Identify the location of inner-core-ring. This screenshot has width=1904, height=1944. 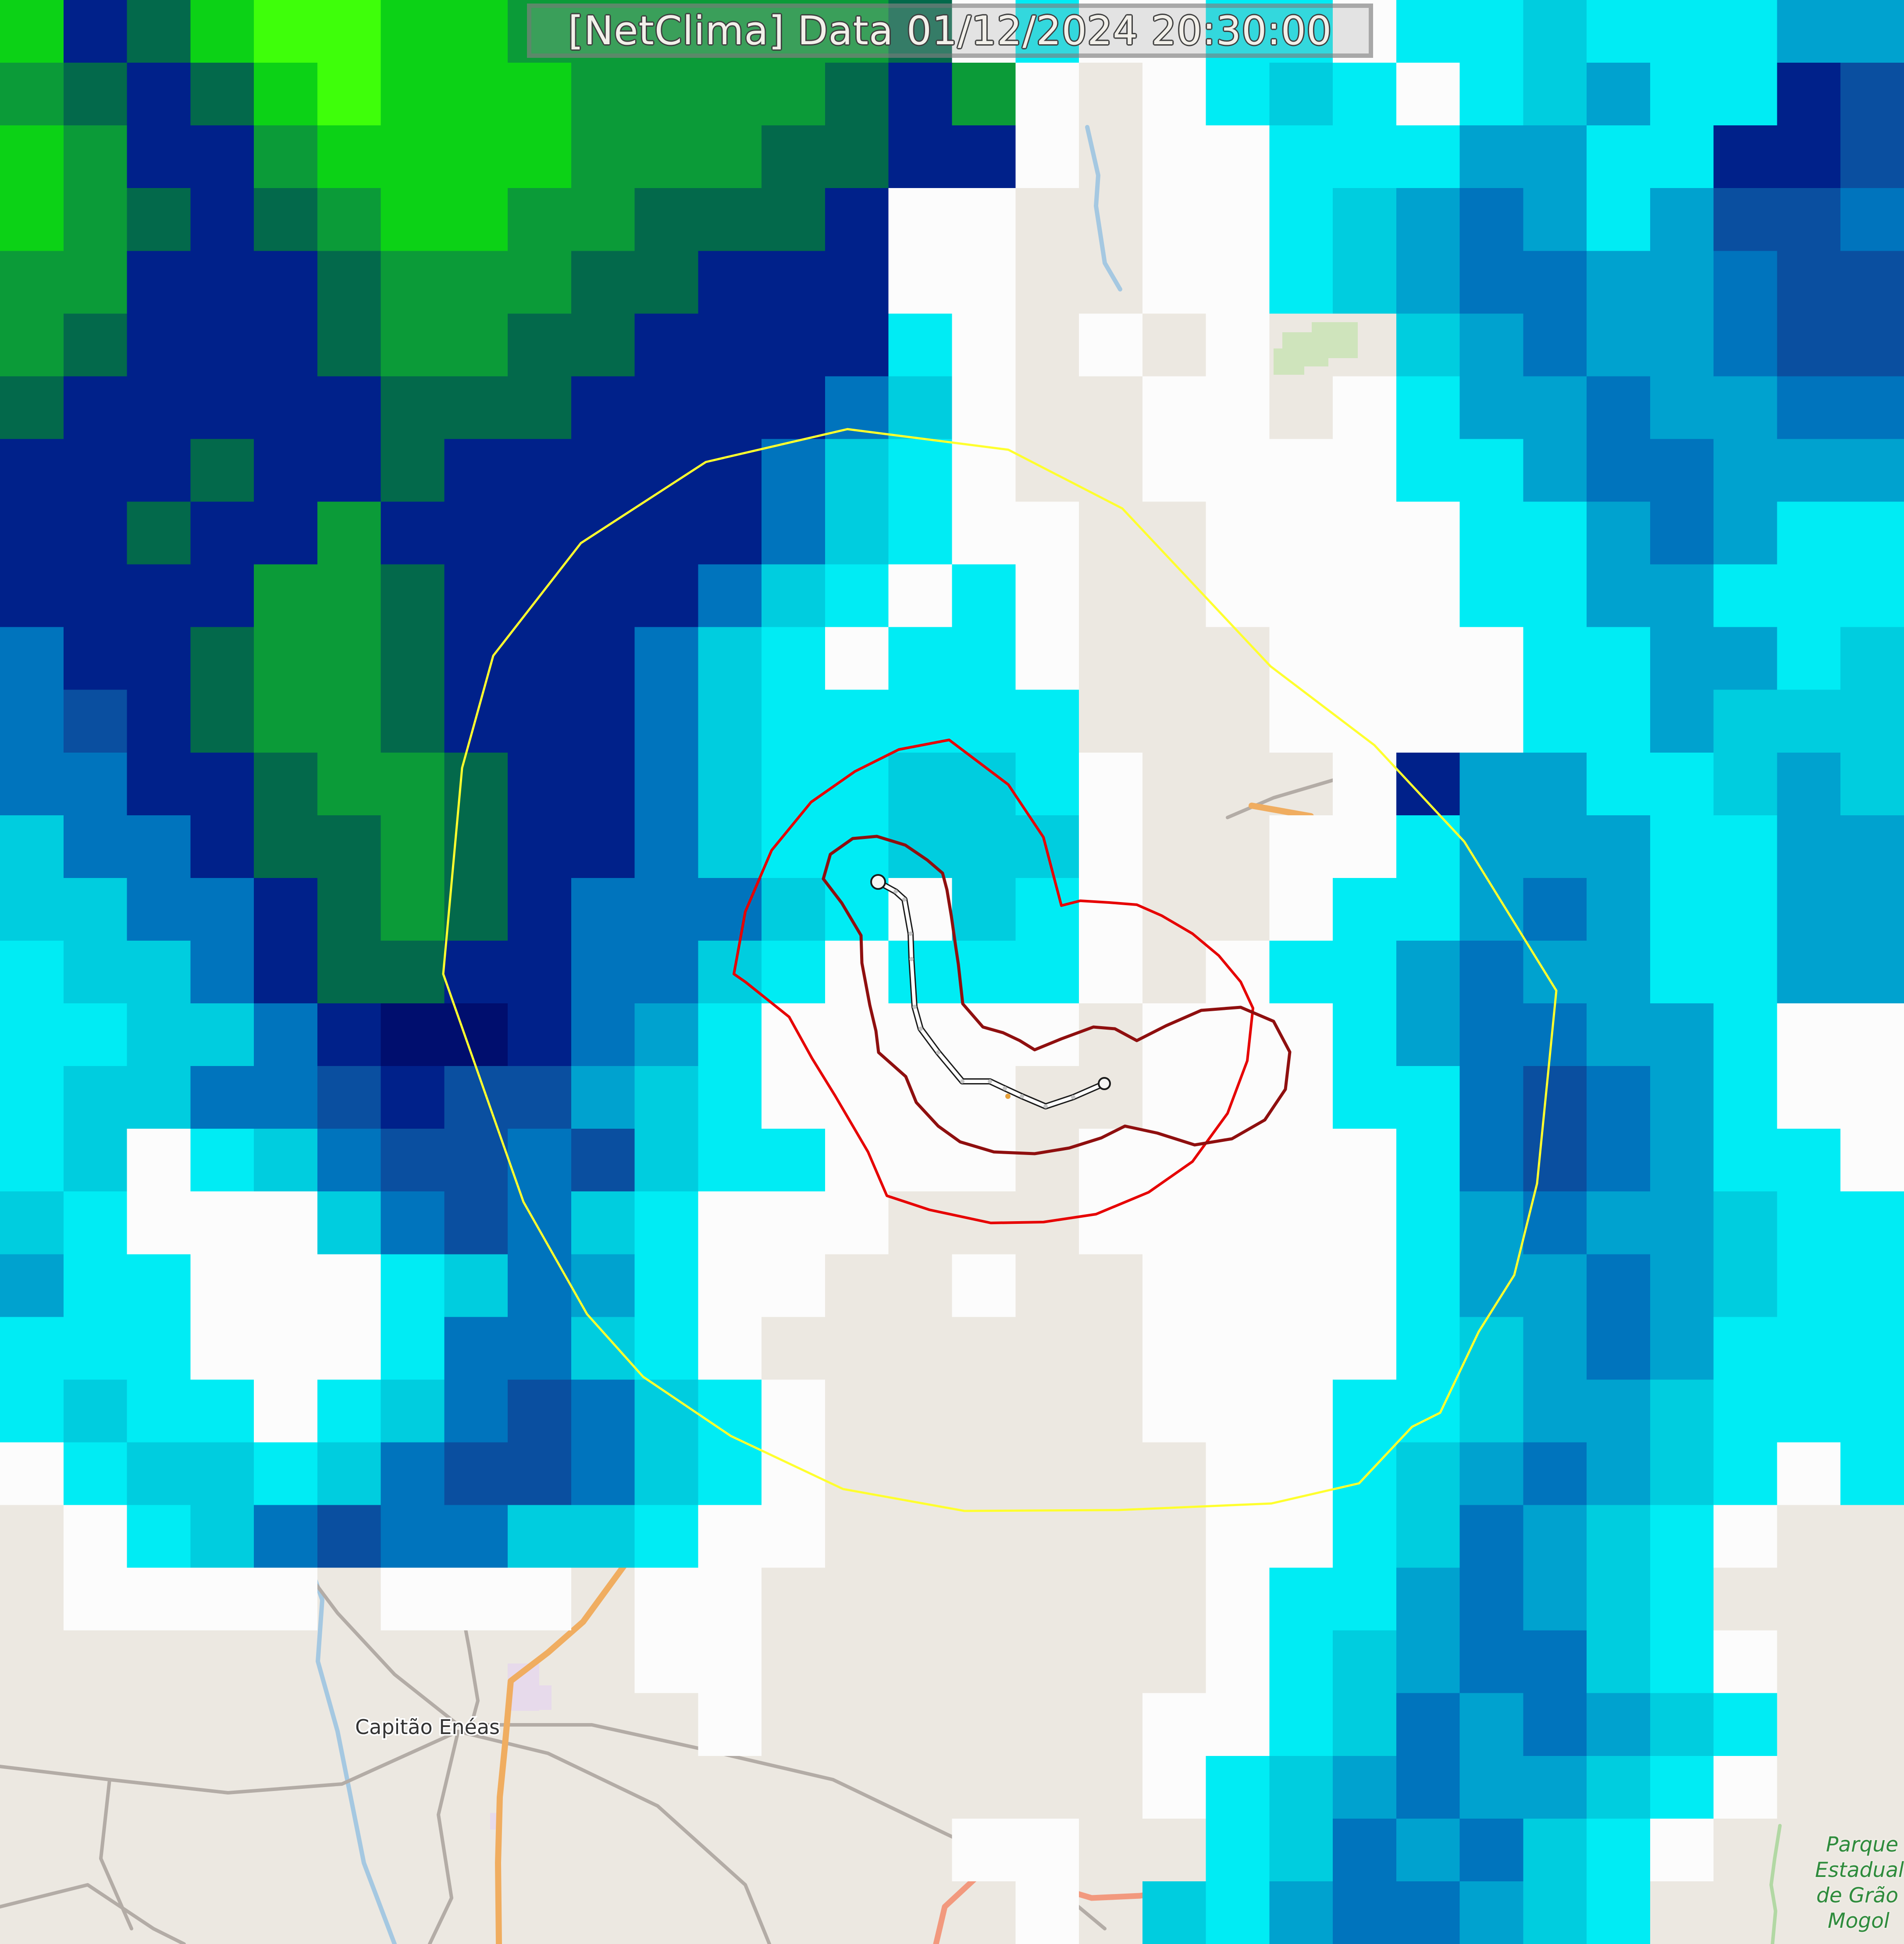
(1057, 995).